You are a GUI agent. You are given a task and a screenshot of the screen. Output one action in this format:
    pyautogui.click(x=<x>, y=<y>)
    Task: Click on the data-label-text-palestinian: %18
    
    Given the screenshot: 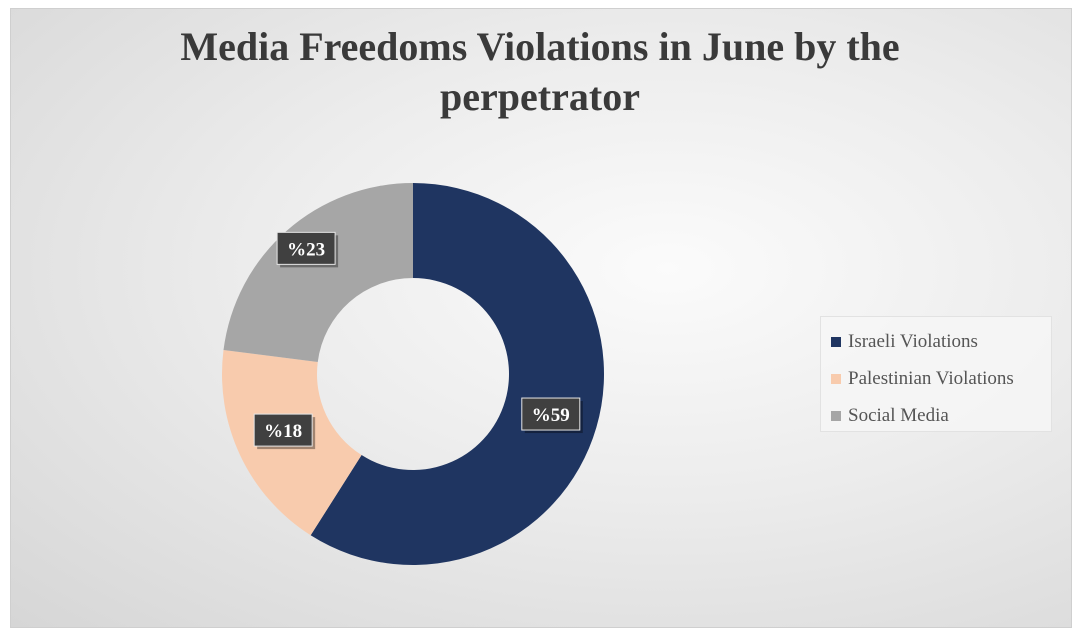 What is the action you would take?
    pyautogui.click(x=283, y=431)
    